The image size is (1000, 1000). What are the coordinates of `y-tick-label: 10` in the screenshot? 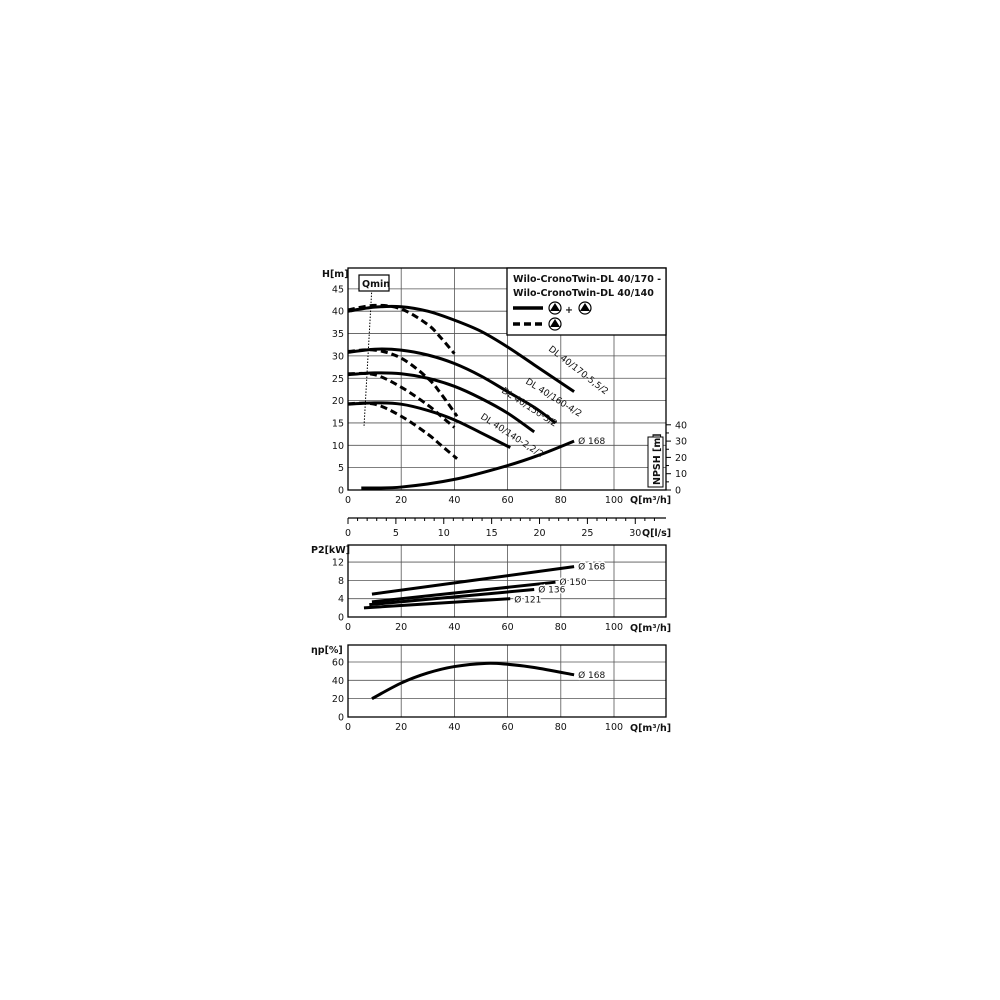 It's located at (338, 446).